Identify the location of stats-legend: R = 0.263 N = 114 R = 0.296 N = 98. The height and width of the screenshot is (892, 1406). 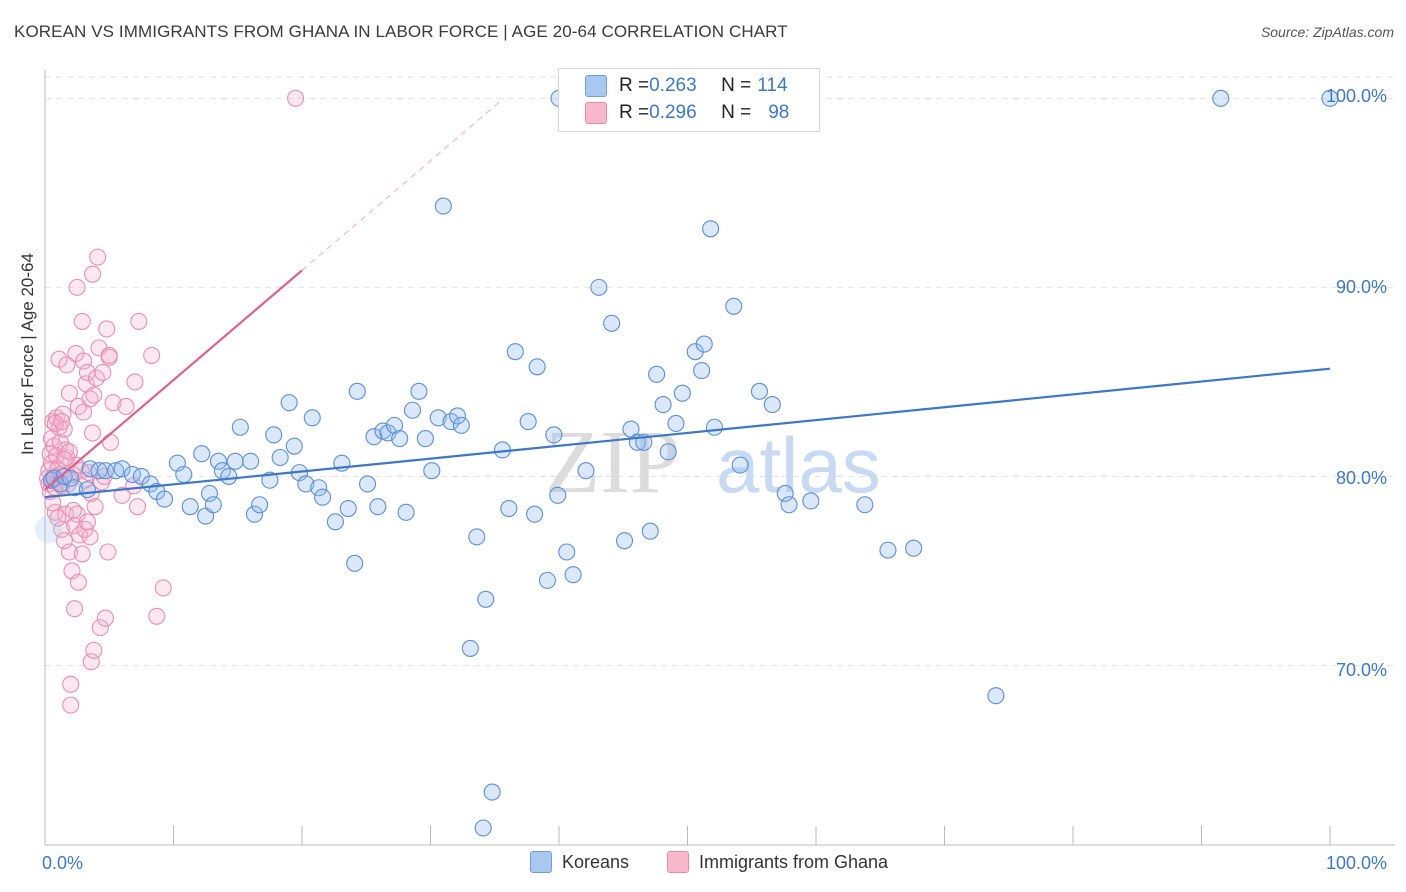
(689, 100).